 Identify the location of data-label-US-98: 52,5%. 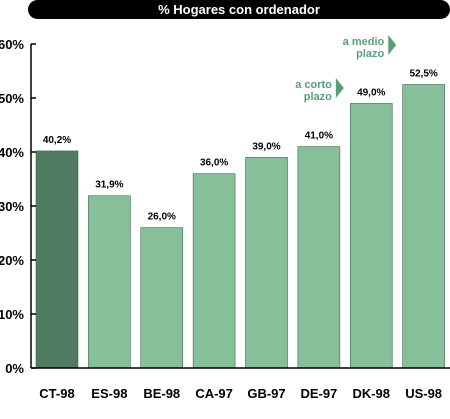
(423, 74).